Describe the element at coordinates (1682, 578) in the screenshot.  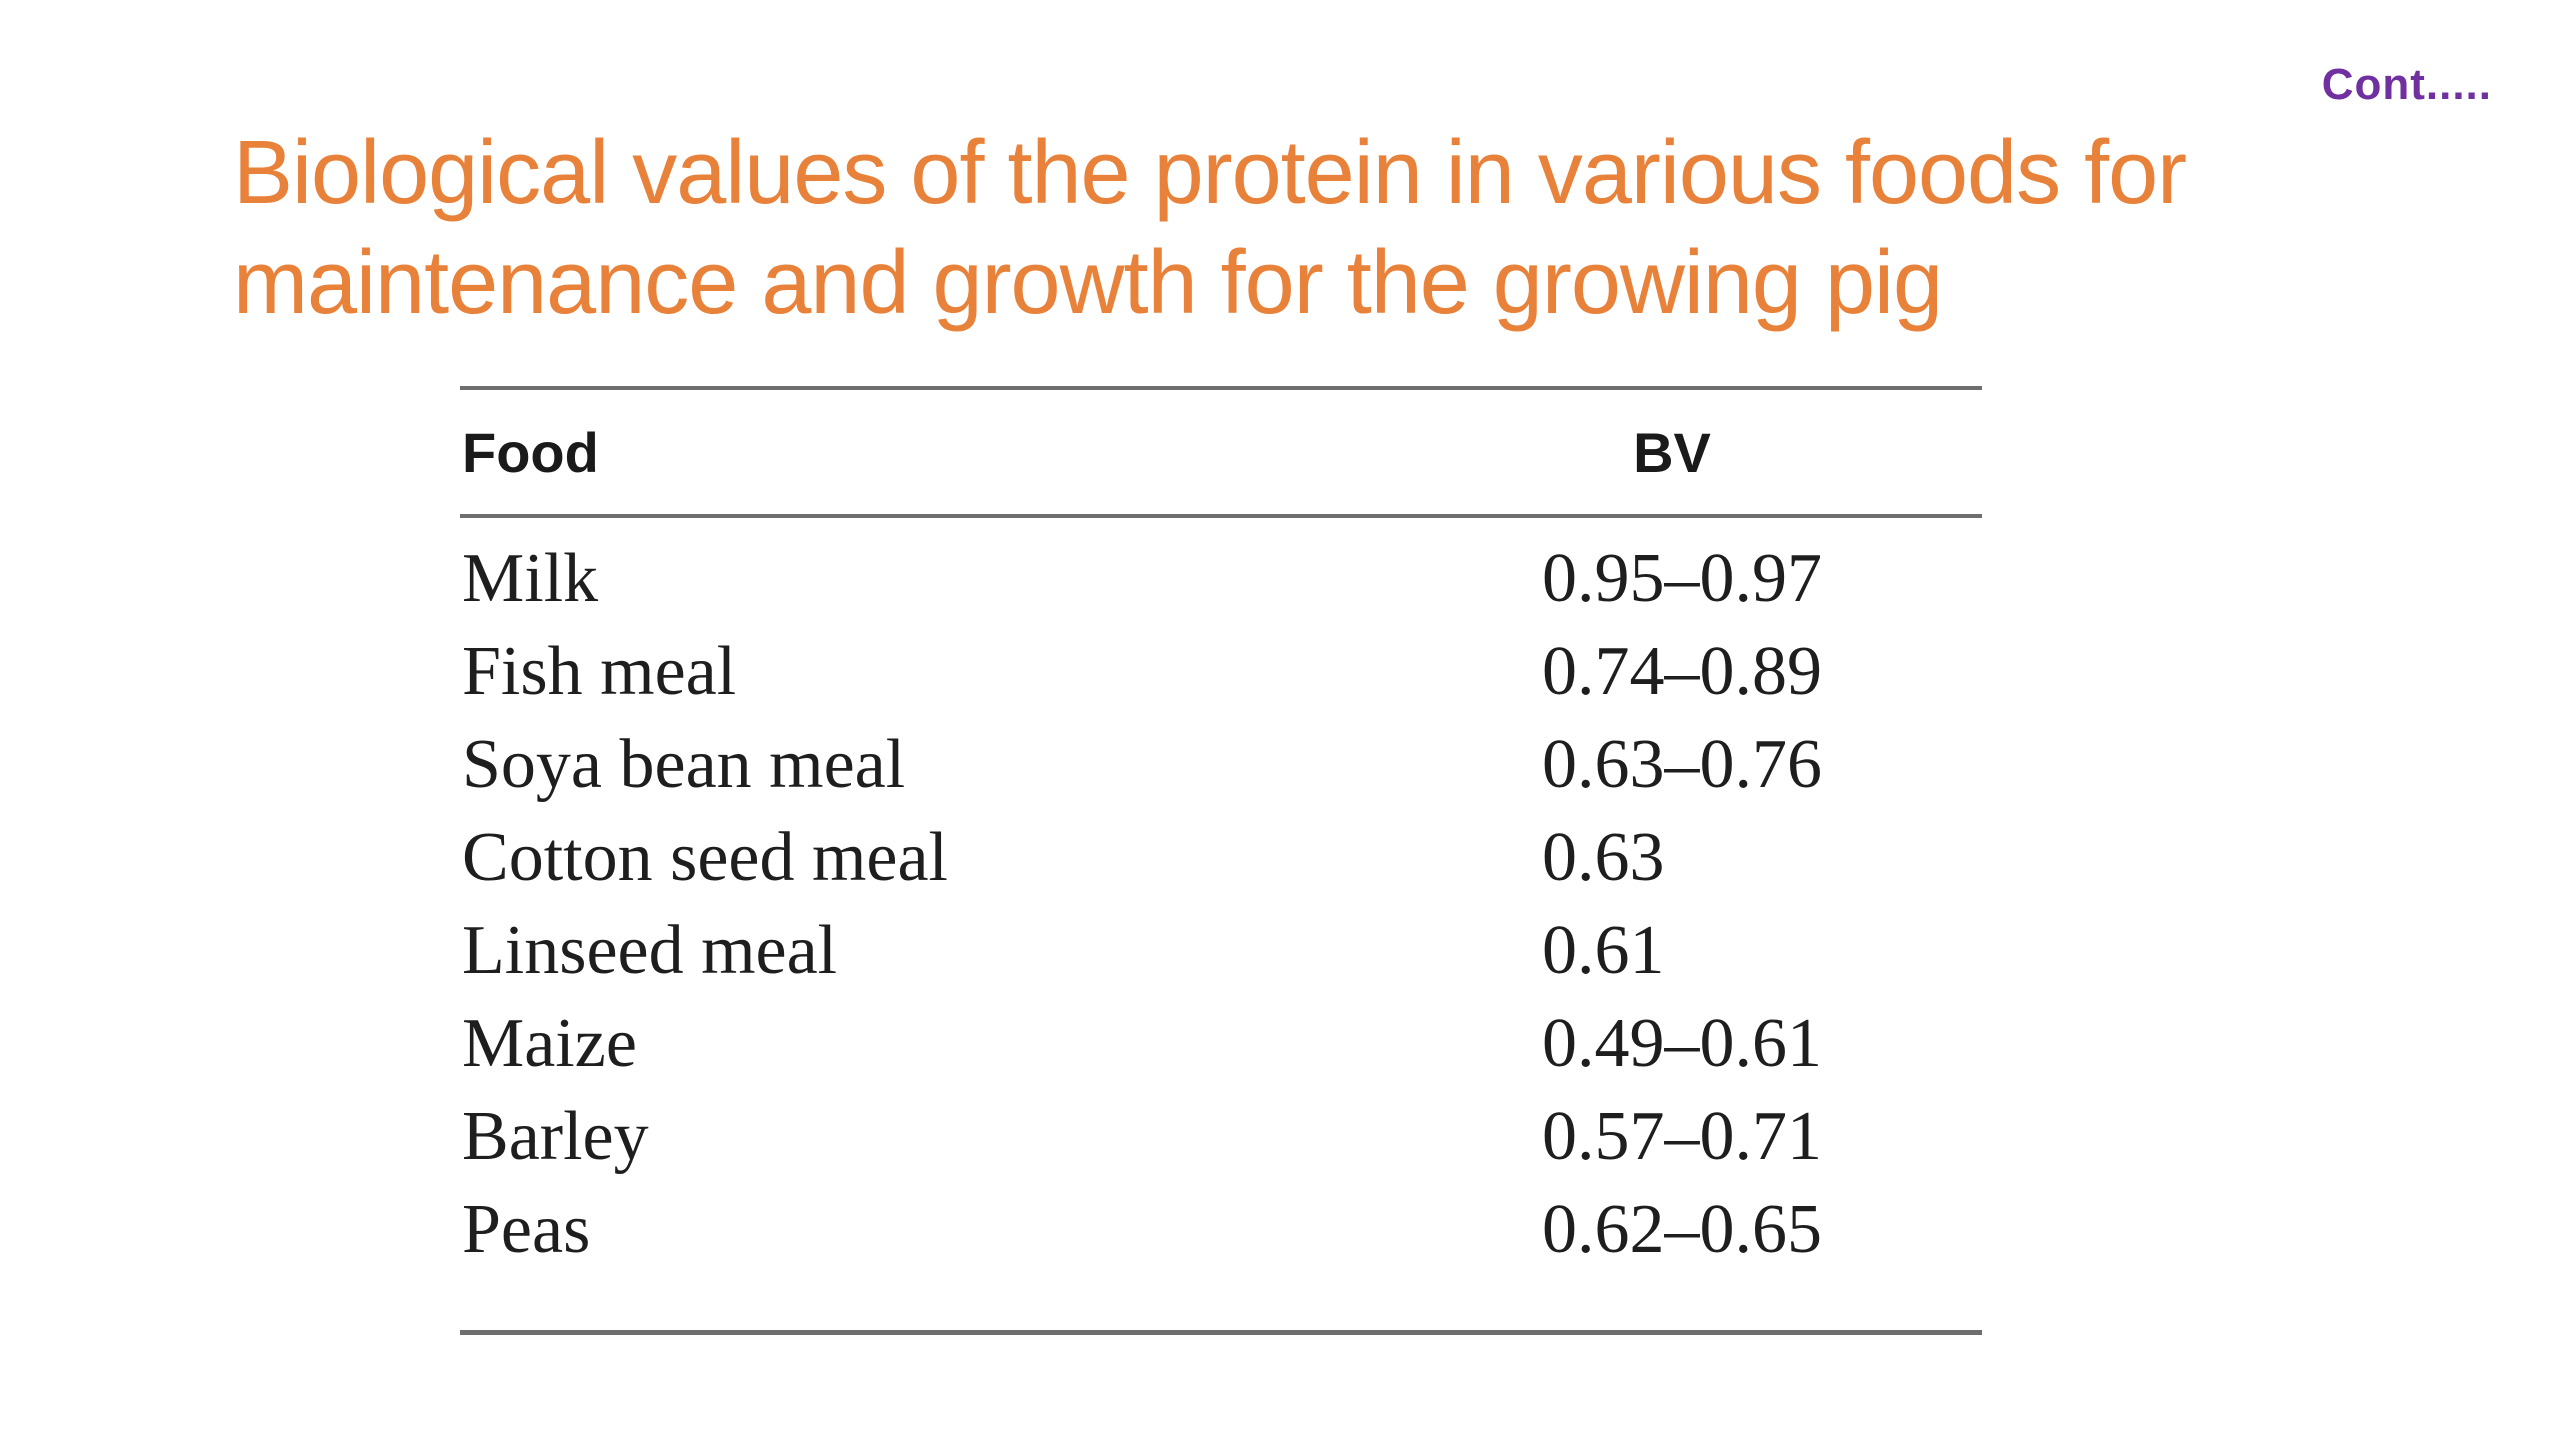
I see `bv-cell: 0.95–0.97` at that location.